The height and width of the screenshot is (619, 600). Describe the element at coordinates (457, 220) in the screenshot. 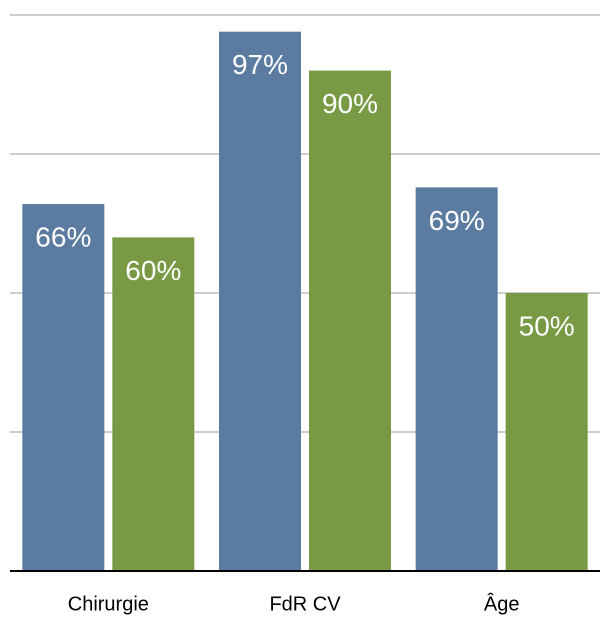

I see `data-label: 69%` at that location.